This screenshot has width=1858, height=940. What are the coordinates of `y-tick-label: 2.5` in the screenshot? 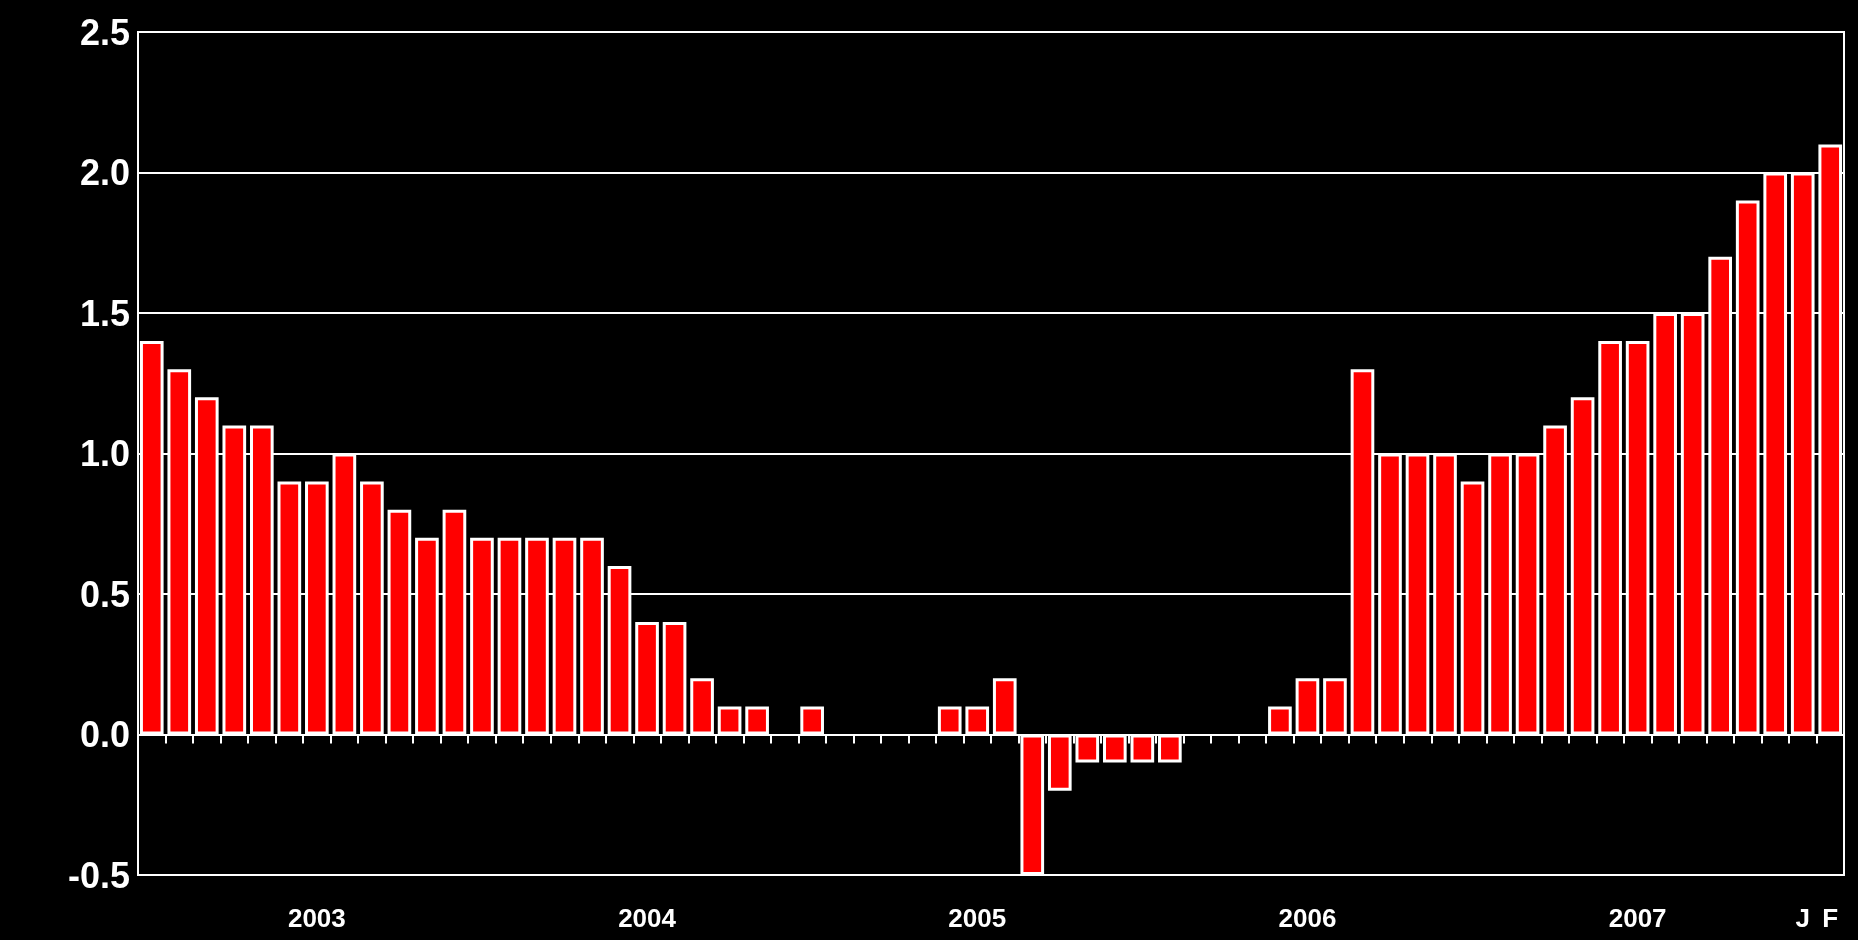 It's located at (104, 32).